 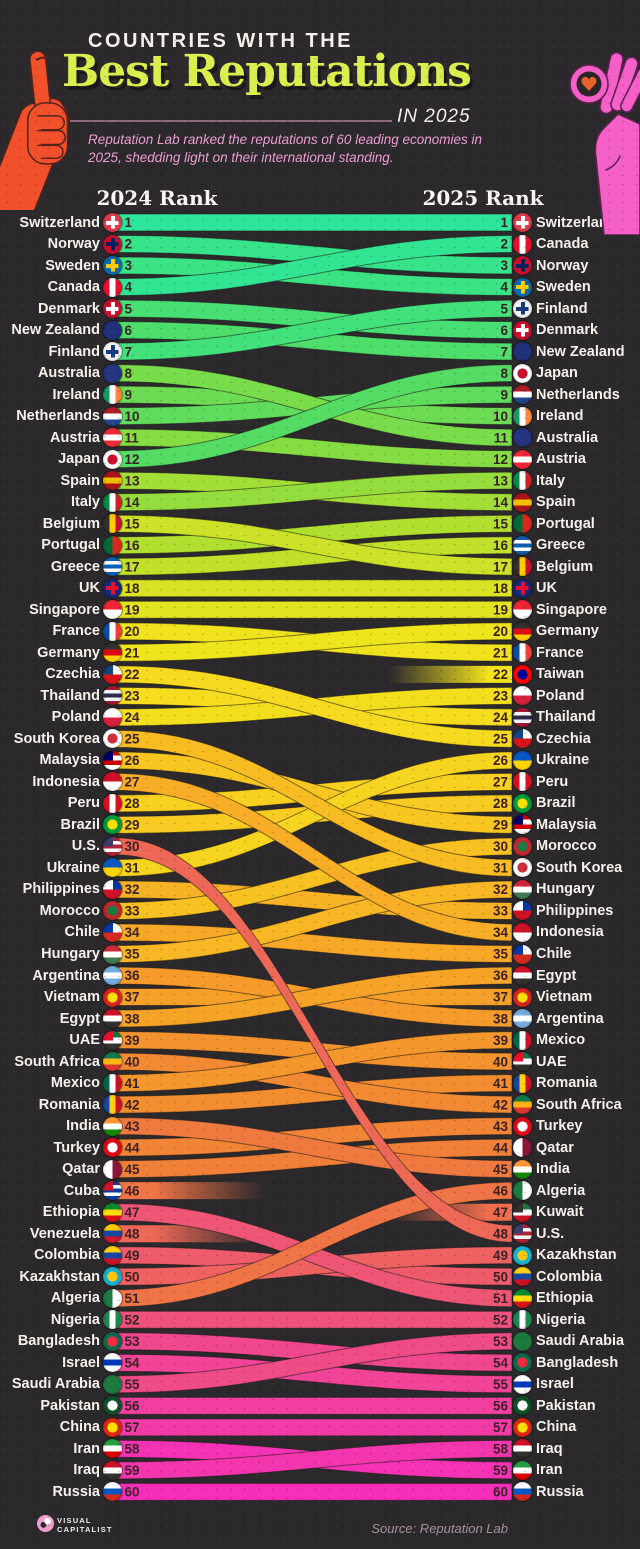 I want to click on visual-capitalist-wordmark: VISUAL CAPITALIST, so click(x=85, y=1525).